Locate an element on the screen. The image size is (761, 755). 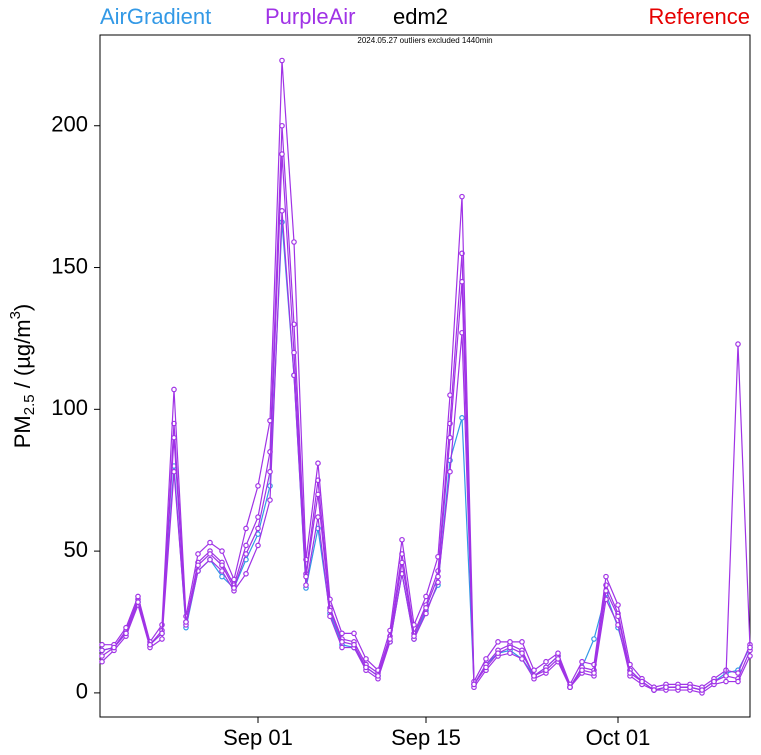
y-tick-label: 150 is located at coordinates (69, 265).